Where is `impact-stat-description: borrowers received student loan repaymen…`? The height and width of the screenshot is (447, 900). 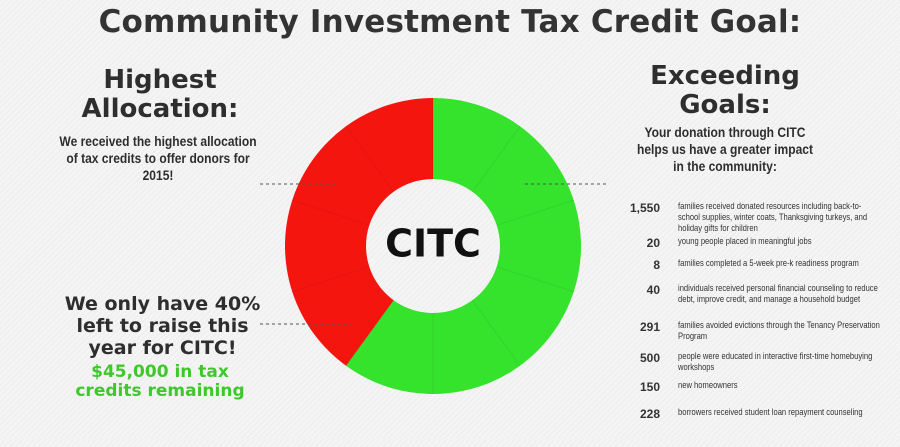 impact-stat-description: borrowers received student loan repaymen… is located at coordinates (770, 412).